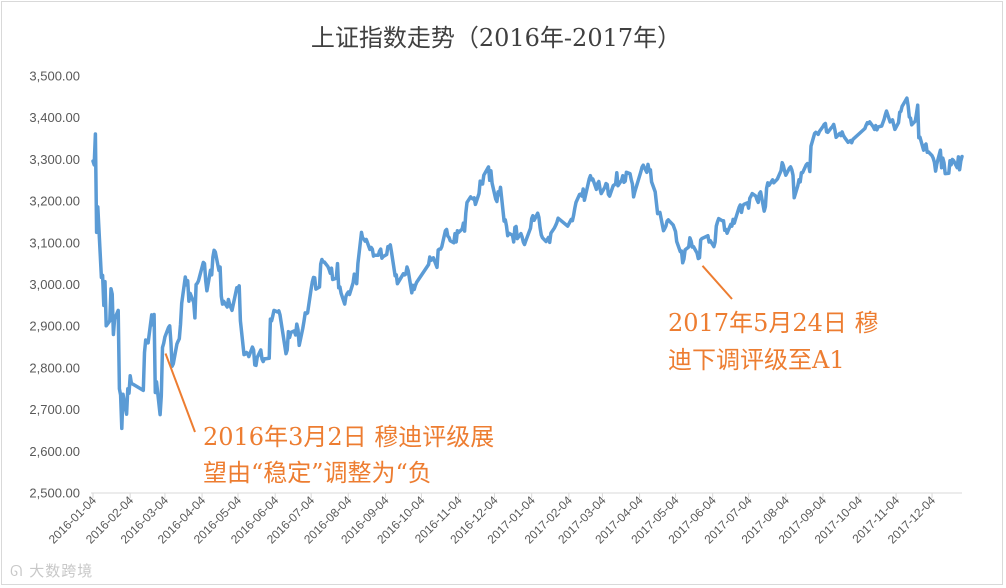  I want to click on chart-title: 上证指数走势（2016年-2017年）, so click(496, 38).